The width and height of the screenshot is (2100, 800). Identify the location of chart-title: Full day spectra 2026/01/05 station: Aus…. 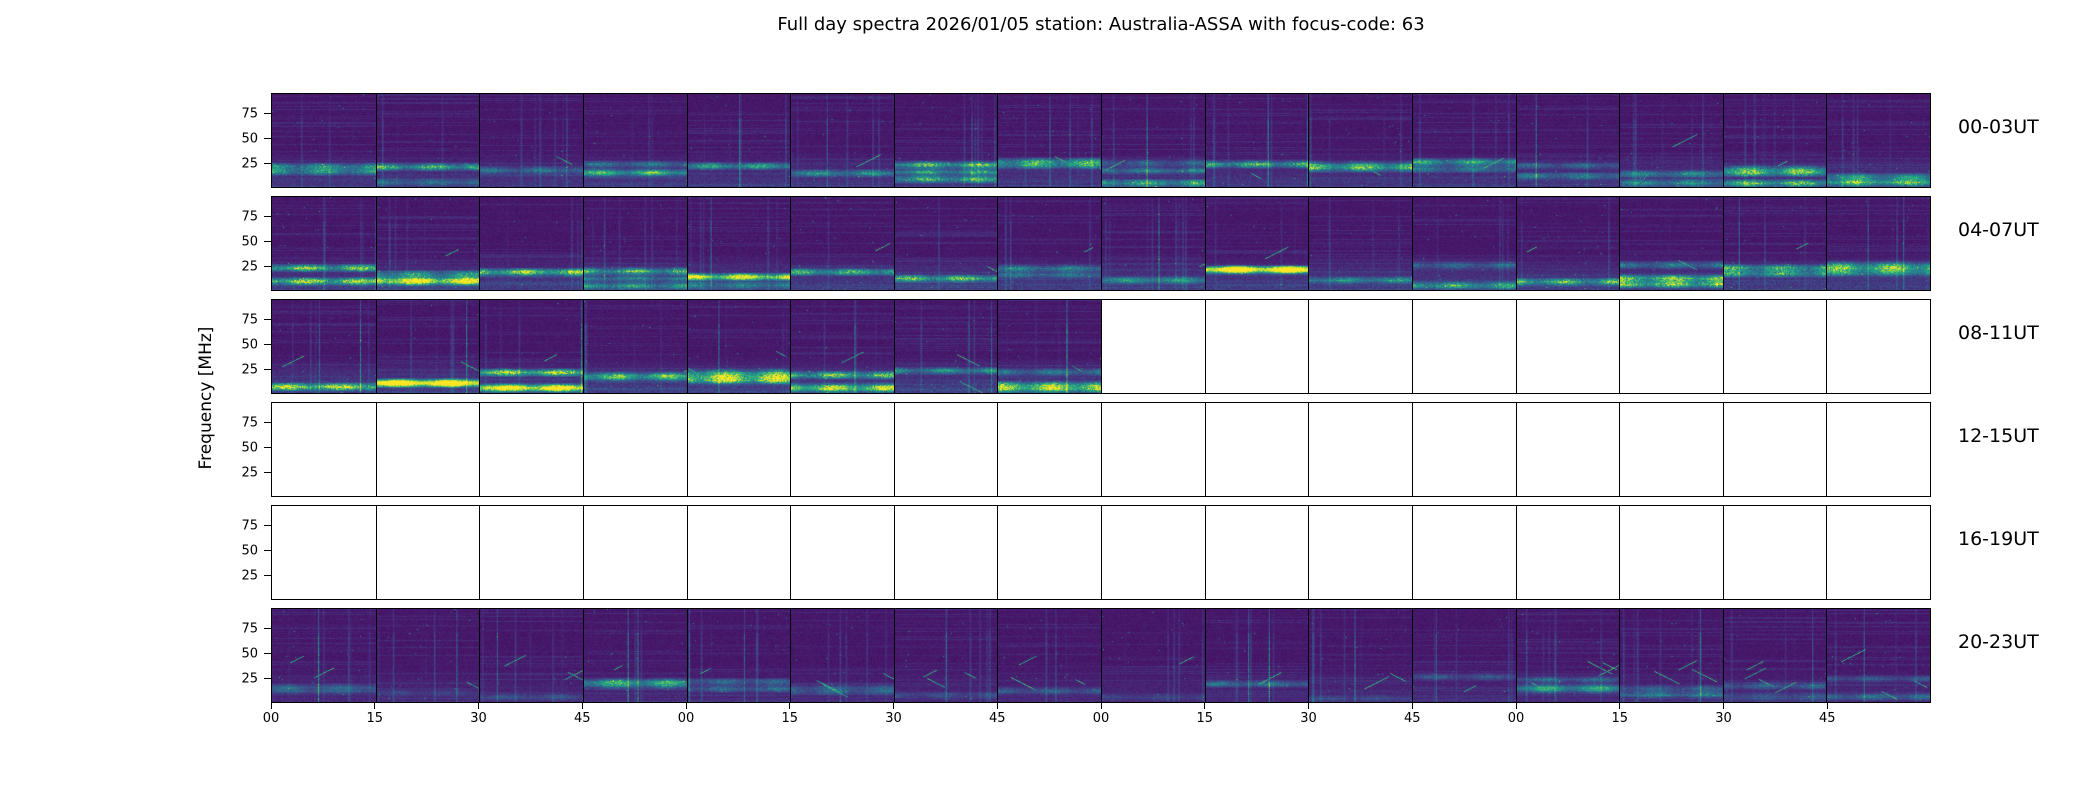
(1101, 24).